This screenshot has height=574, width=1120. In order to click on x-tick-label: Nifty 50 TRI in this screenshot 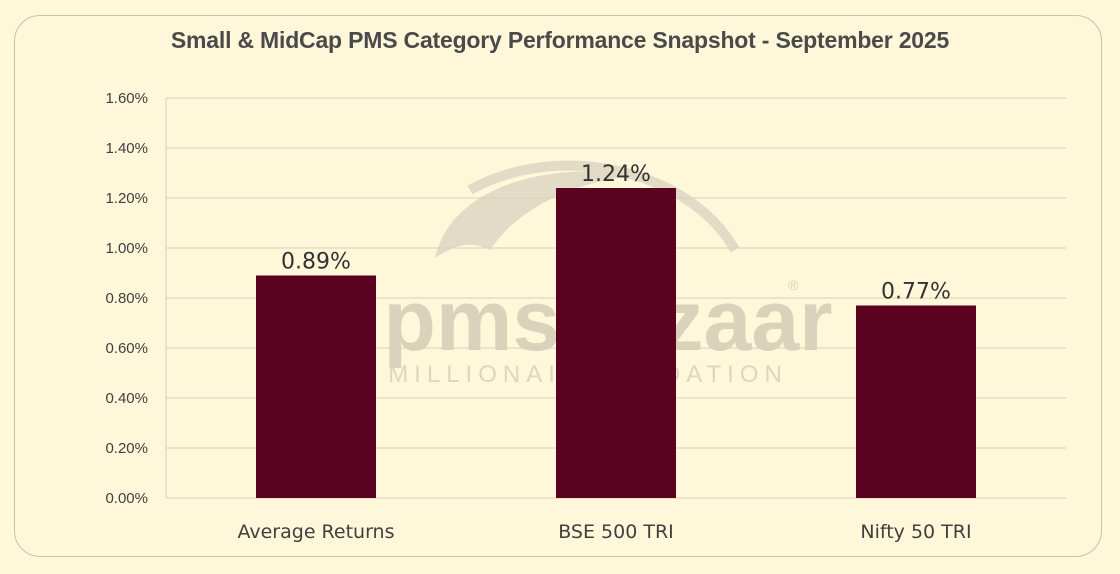, I will do `click(915, 532)`.